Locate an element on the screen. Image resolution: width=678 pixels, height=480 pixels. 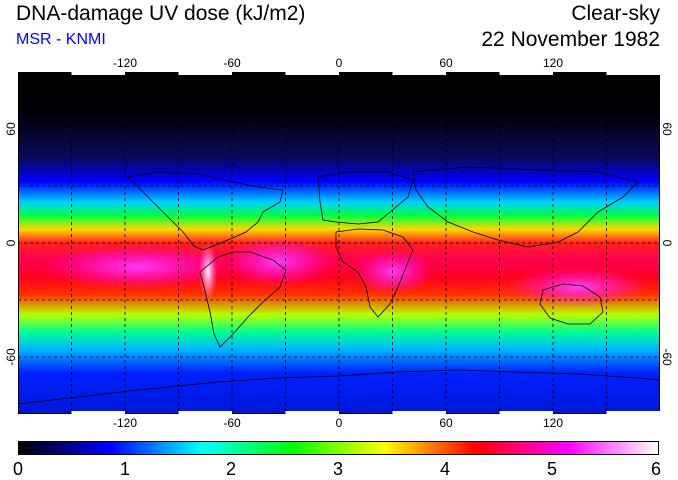
lon-tick-top: -60 is located at coordinates (232, 63).